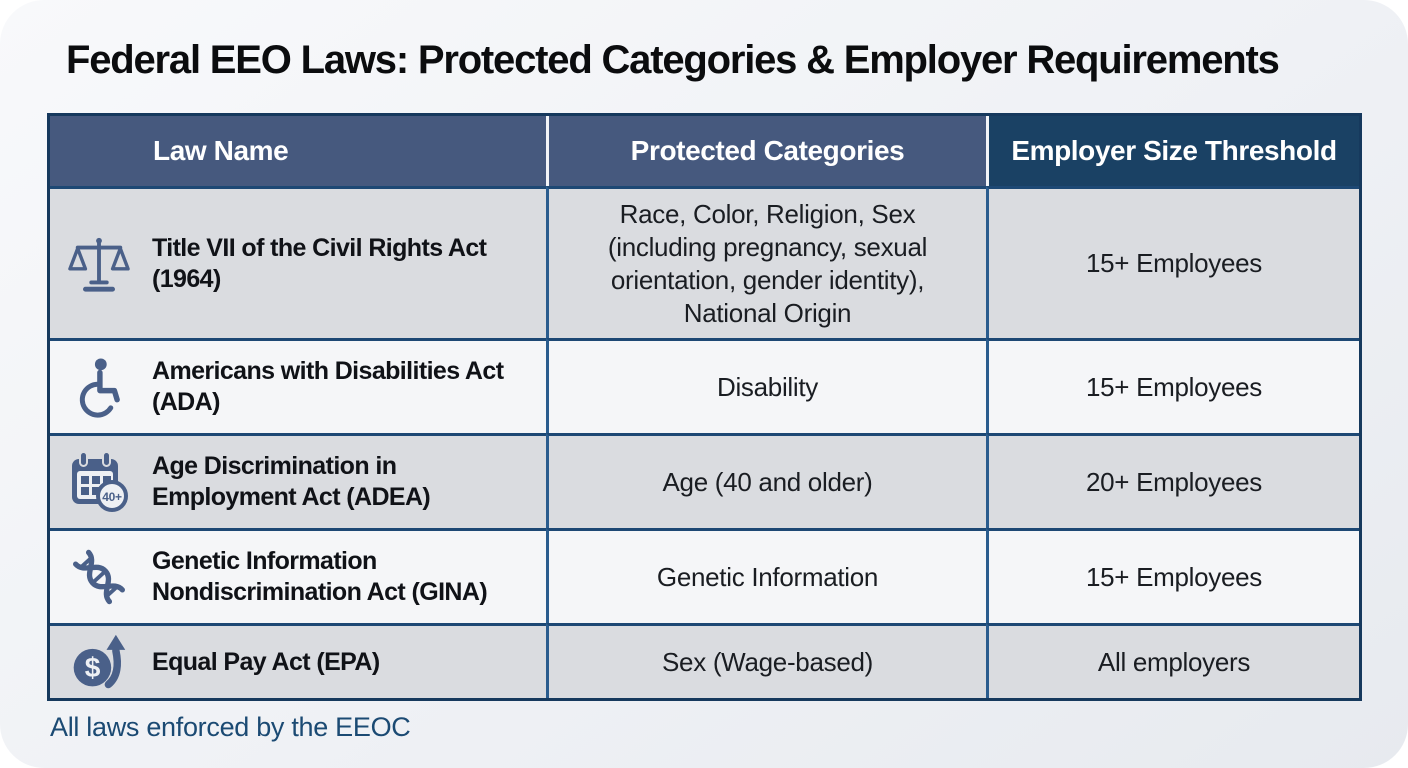 The image size is (1408, 768). I want to click on calendar-badge-text: 40+, so click(112, 497).